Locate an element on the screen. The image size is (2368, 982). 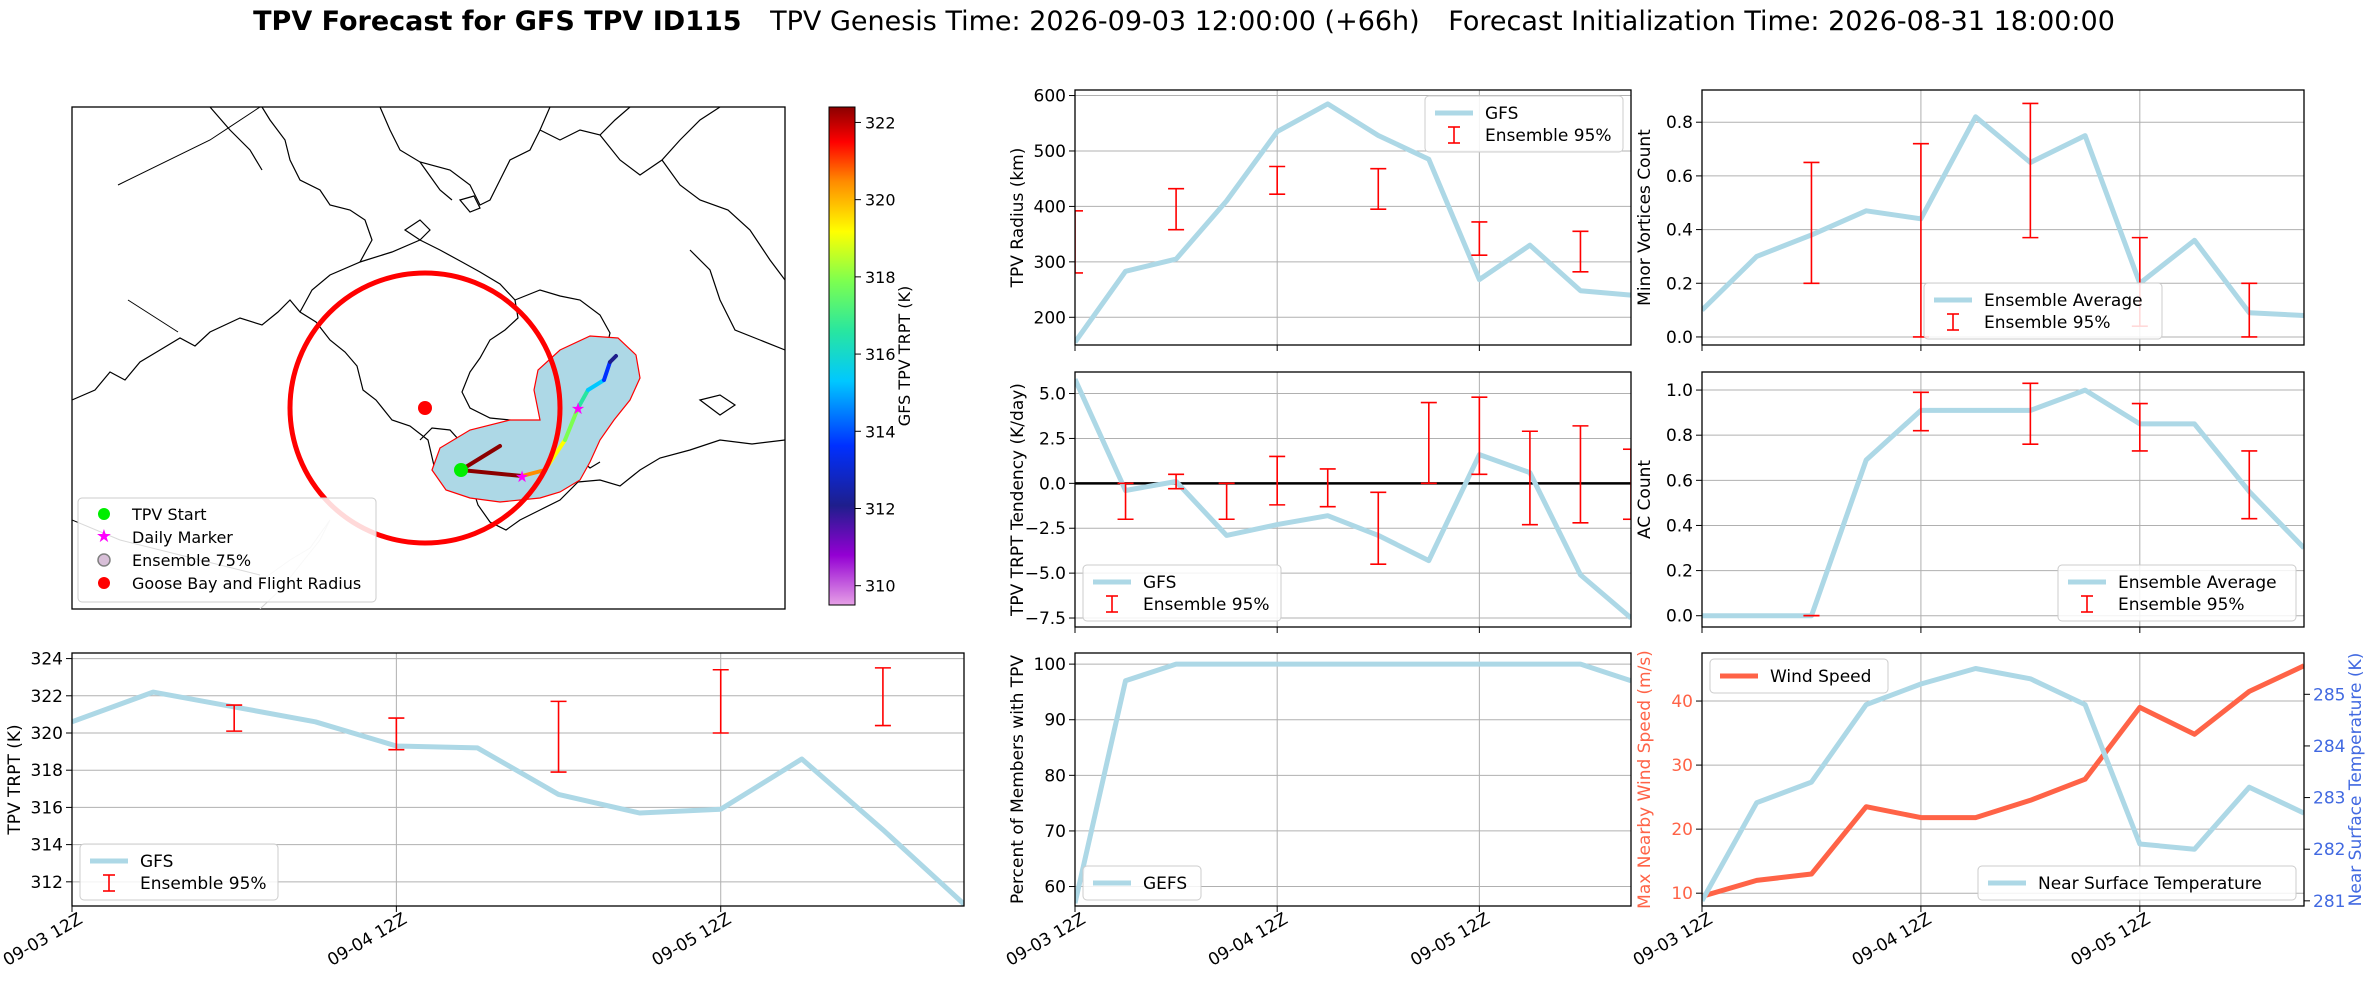
legend: Wind Speed is located at coordinates (1799, 676).